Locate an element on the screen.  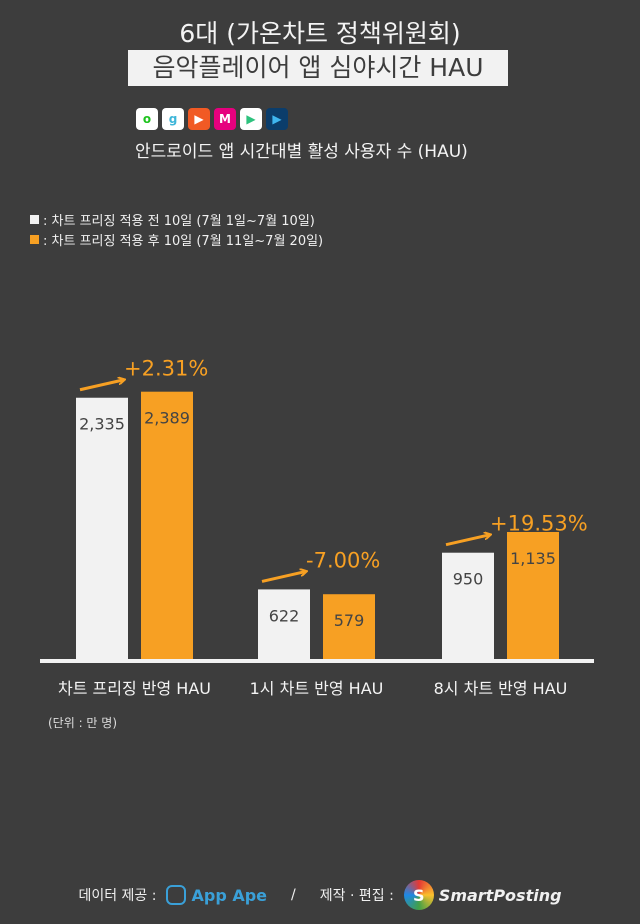
smartposting-icon: S is located at coordinates (418, 895).